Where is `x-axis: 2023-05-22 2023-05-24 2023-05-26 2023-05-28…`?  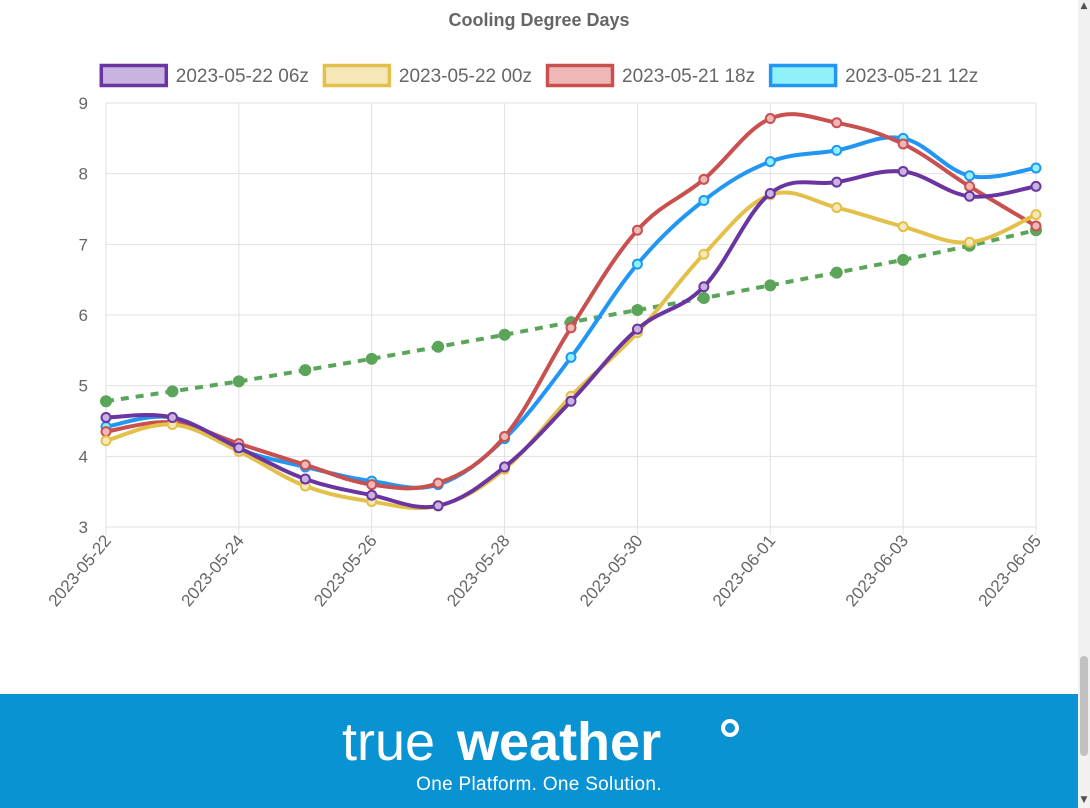 x-axis: 2023-05-22 2023-05-24 2023-05-26 2023-05-28… is located at coordinates (545, 570).